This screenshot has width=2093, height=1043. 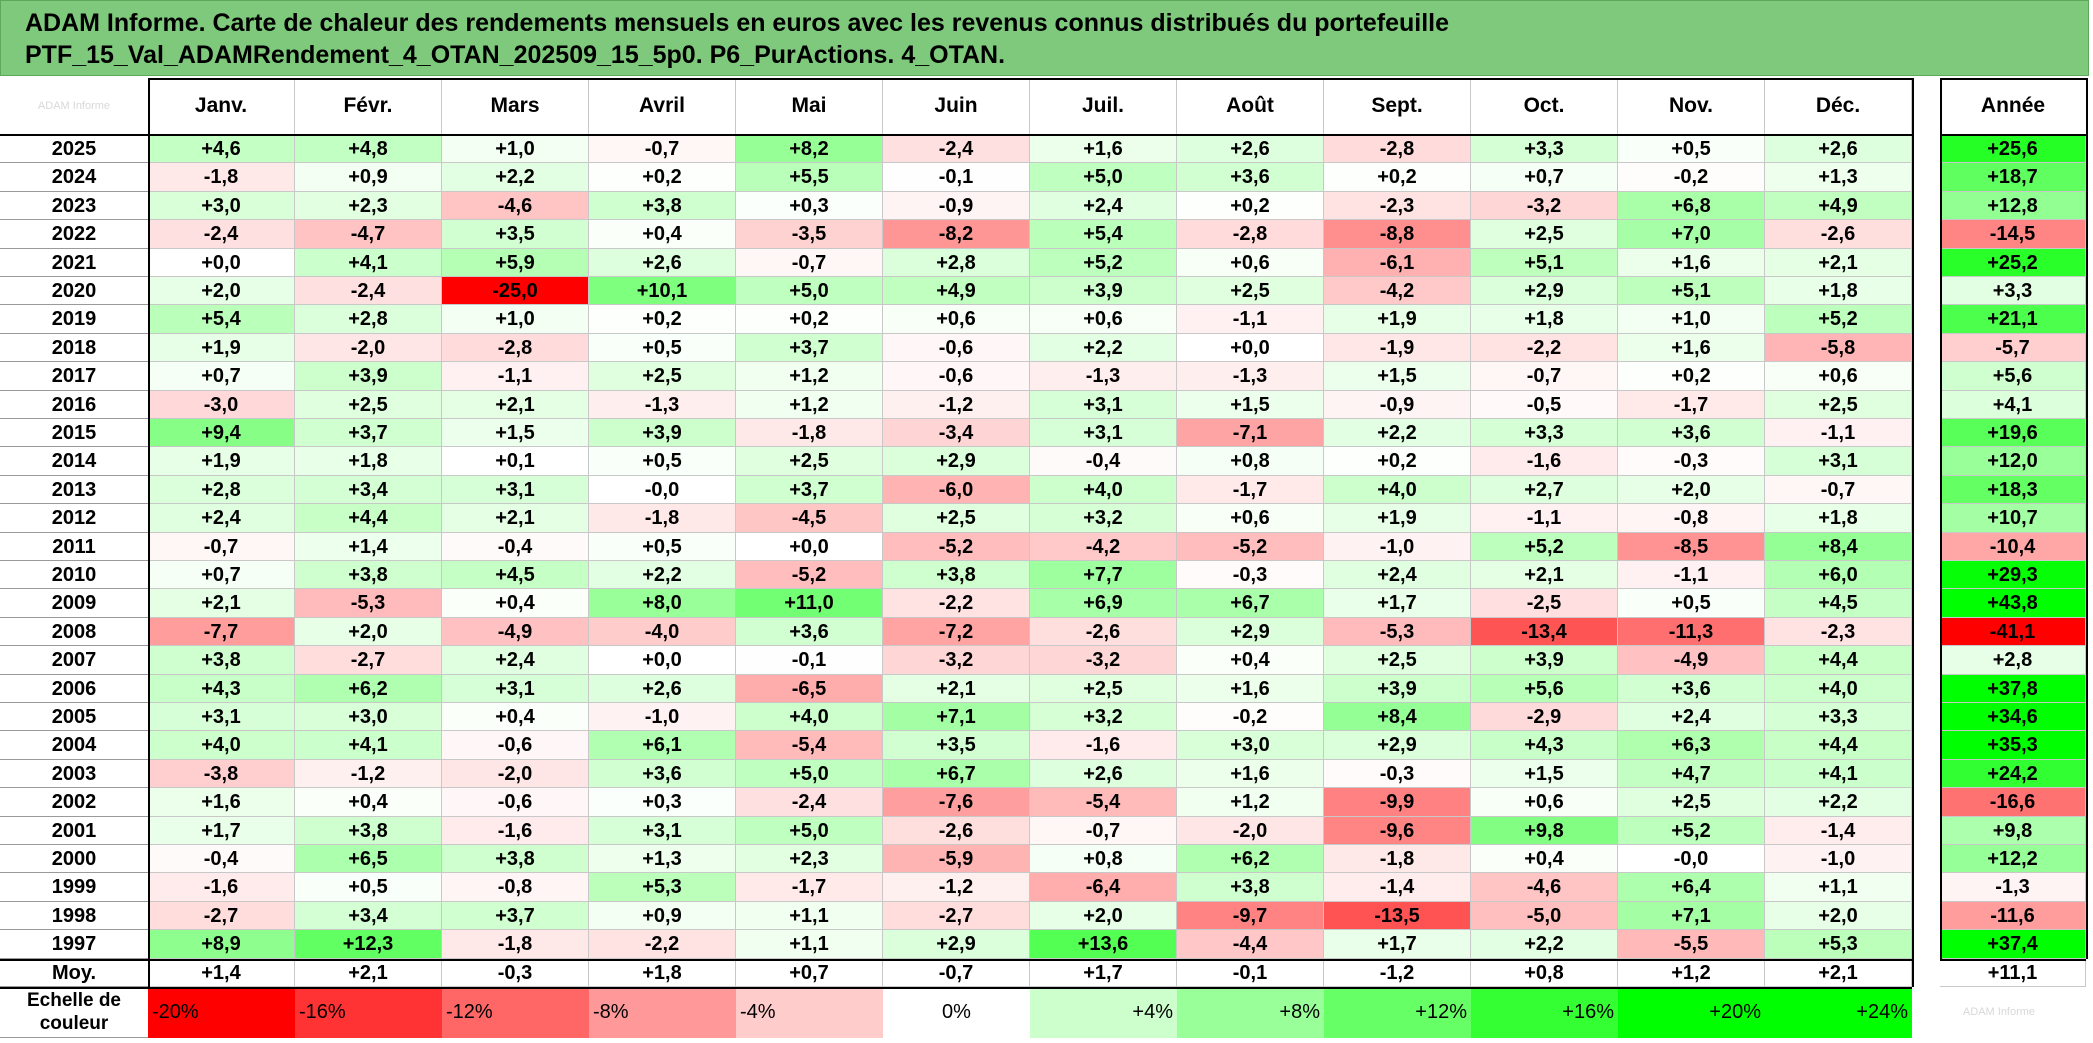 What do you see at coordinates (1999, 1012) in the screenshot?
I see `bottom-watermark: ADAM Informe` at bounding box center [1999, 1012].